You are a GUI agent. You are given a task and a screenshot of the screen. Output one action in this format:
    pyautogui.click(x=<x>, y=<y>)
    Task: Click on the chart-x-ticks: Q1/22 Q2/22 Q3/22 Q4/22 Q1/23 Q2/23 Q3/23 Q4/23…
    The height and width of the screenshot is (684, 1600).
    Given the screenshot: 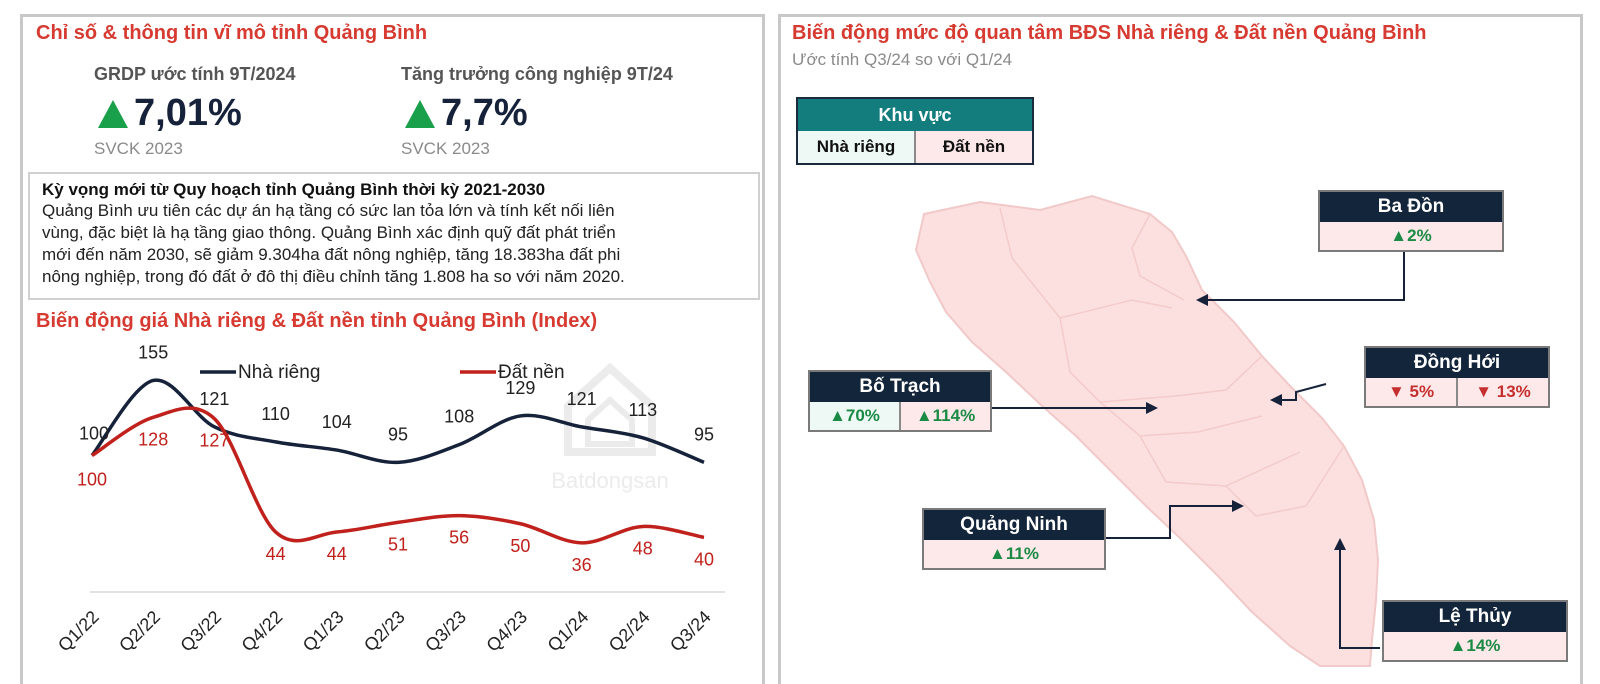 What is the action you would take?
    pyautogui.click(x=384, y=631)
    